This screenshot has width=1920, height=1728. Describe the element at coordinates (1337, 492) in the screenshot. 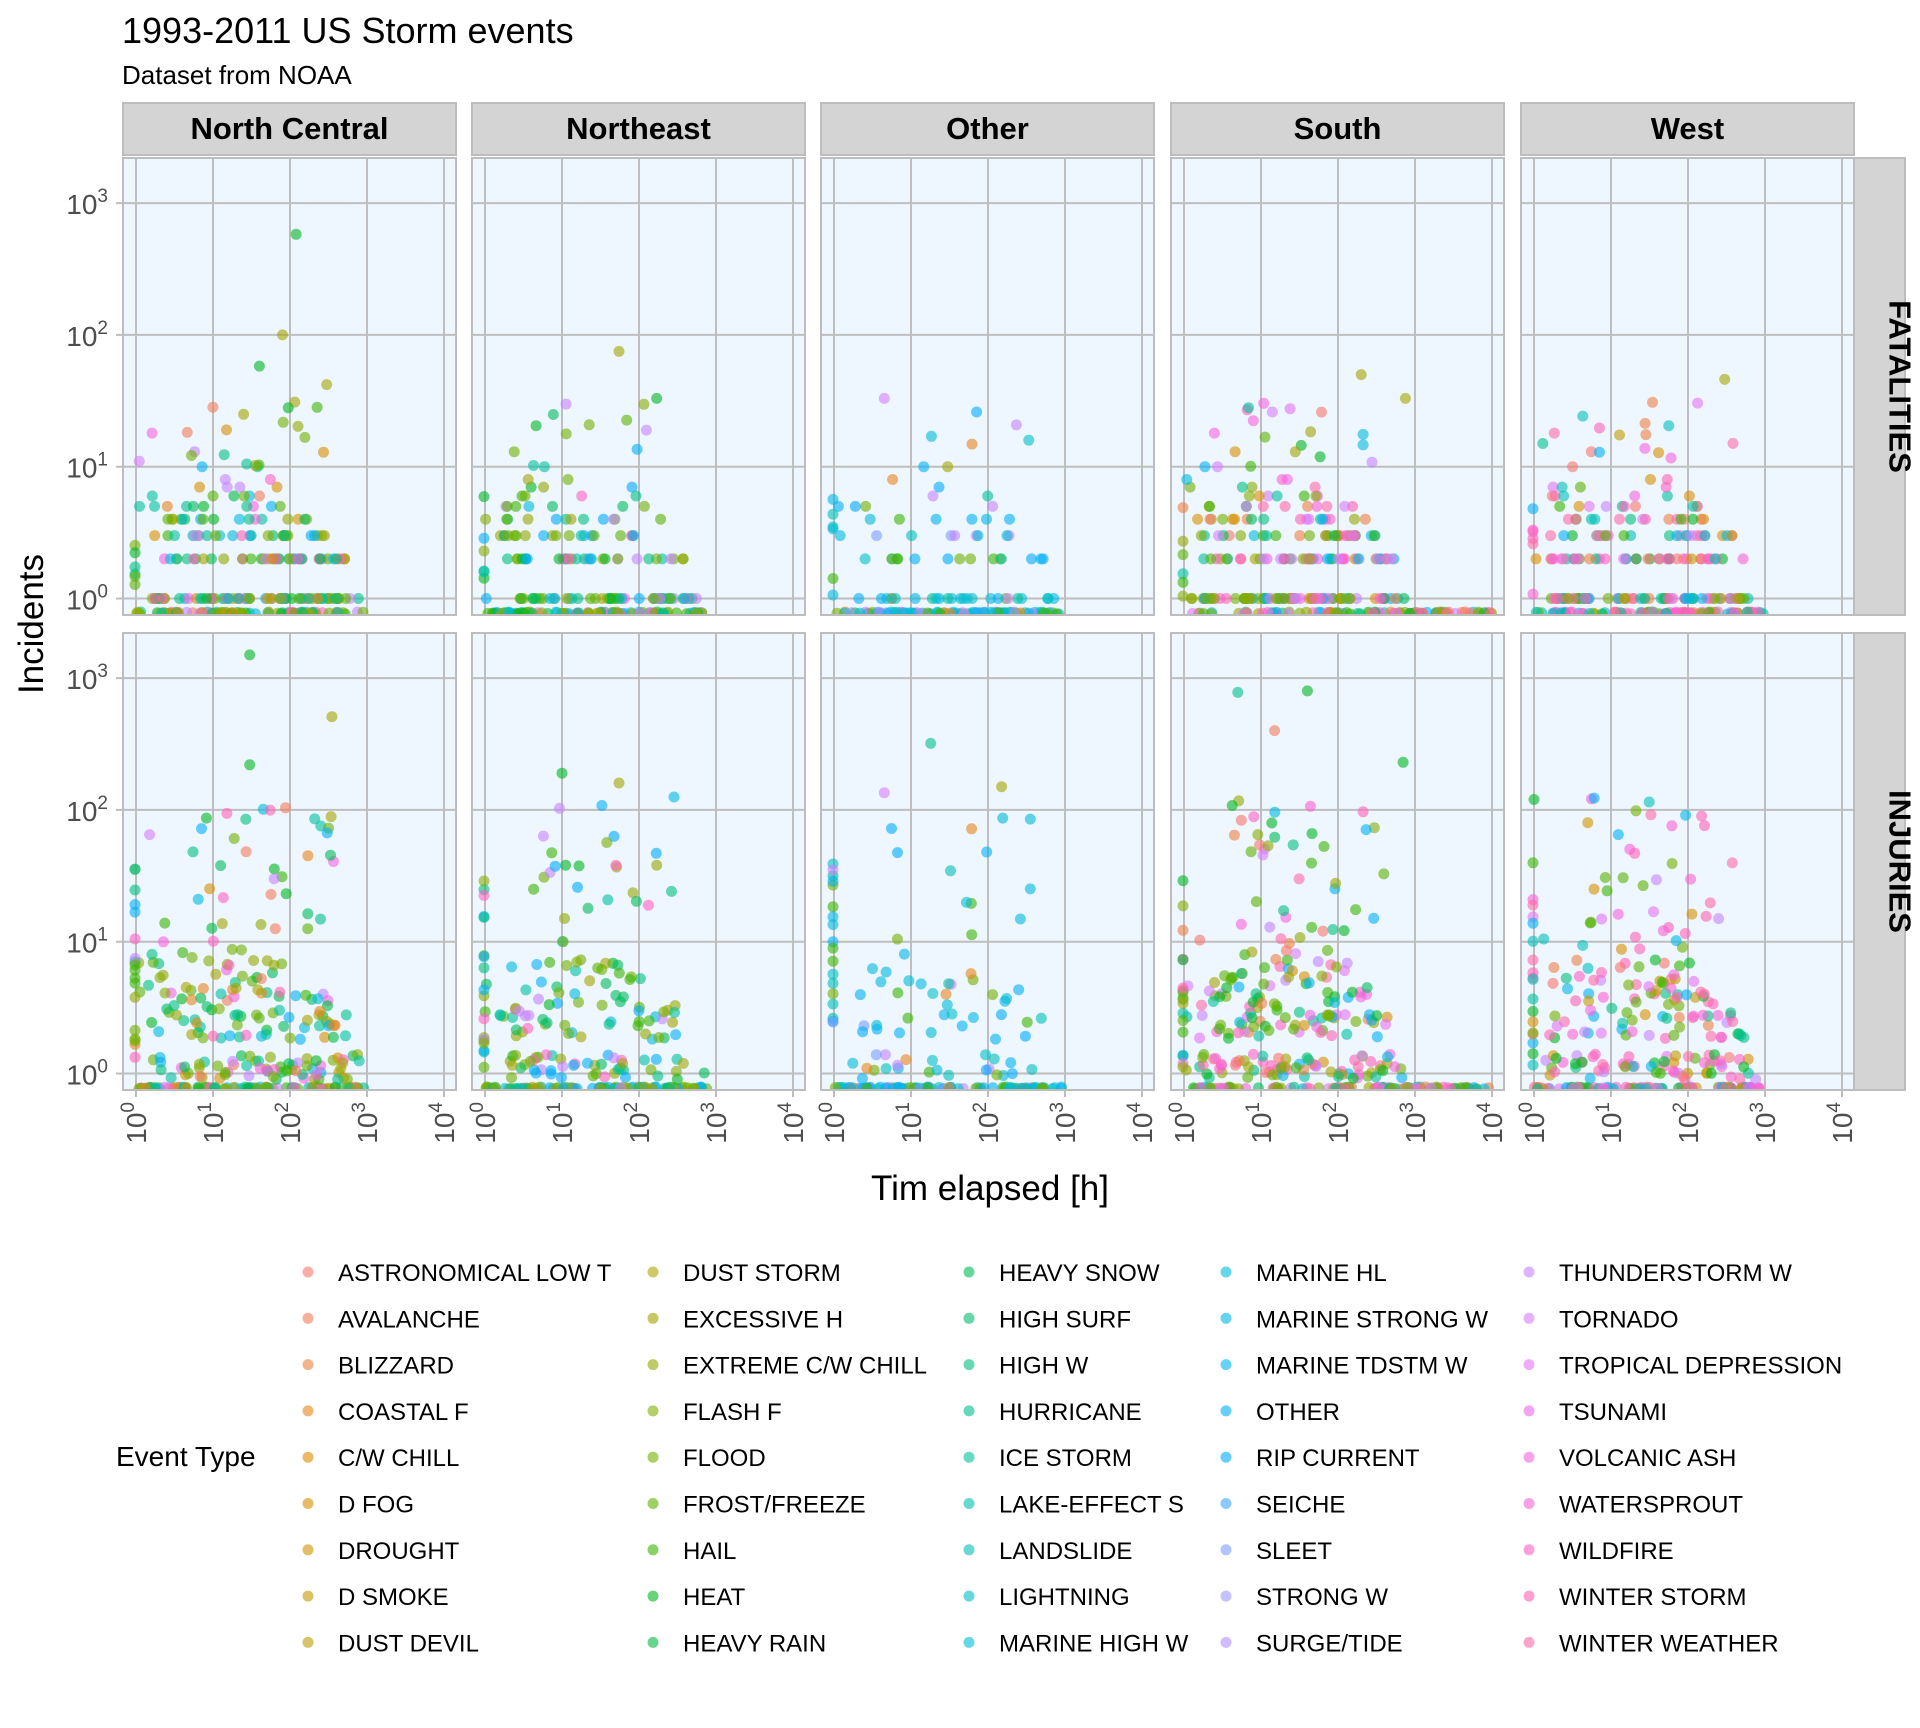

I see `points-layer` at that location.